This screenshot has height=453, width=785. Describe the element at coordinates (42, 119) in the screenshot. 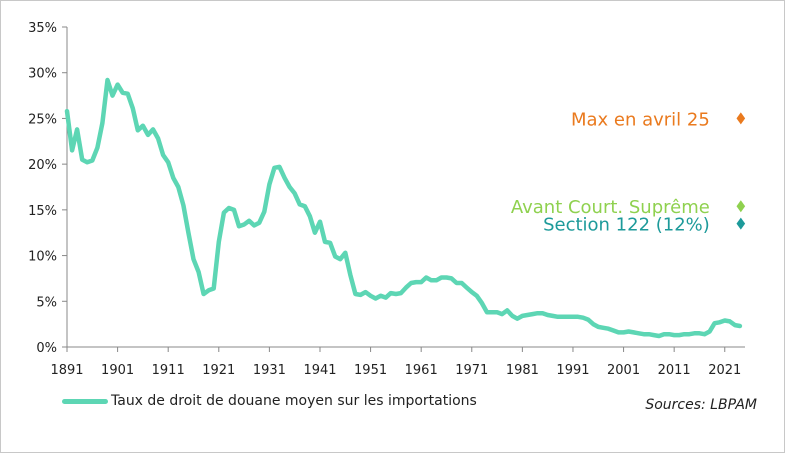

I see `y-tick-label: 25%` at that location.